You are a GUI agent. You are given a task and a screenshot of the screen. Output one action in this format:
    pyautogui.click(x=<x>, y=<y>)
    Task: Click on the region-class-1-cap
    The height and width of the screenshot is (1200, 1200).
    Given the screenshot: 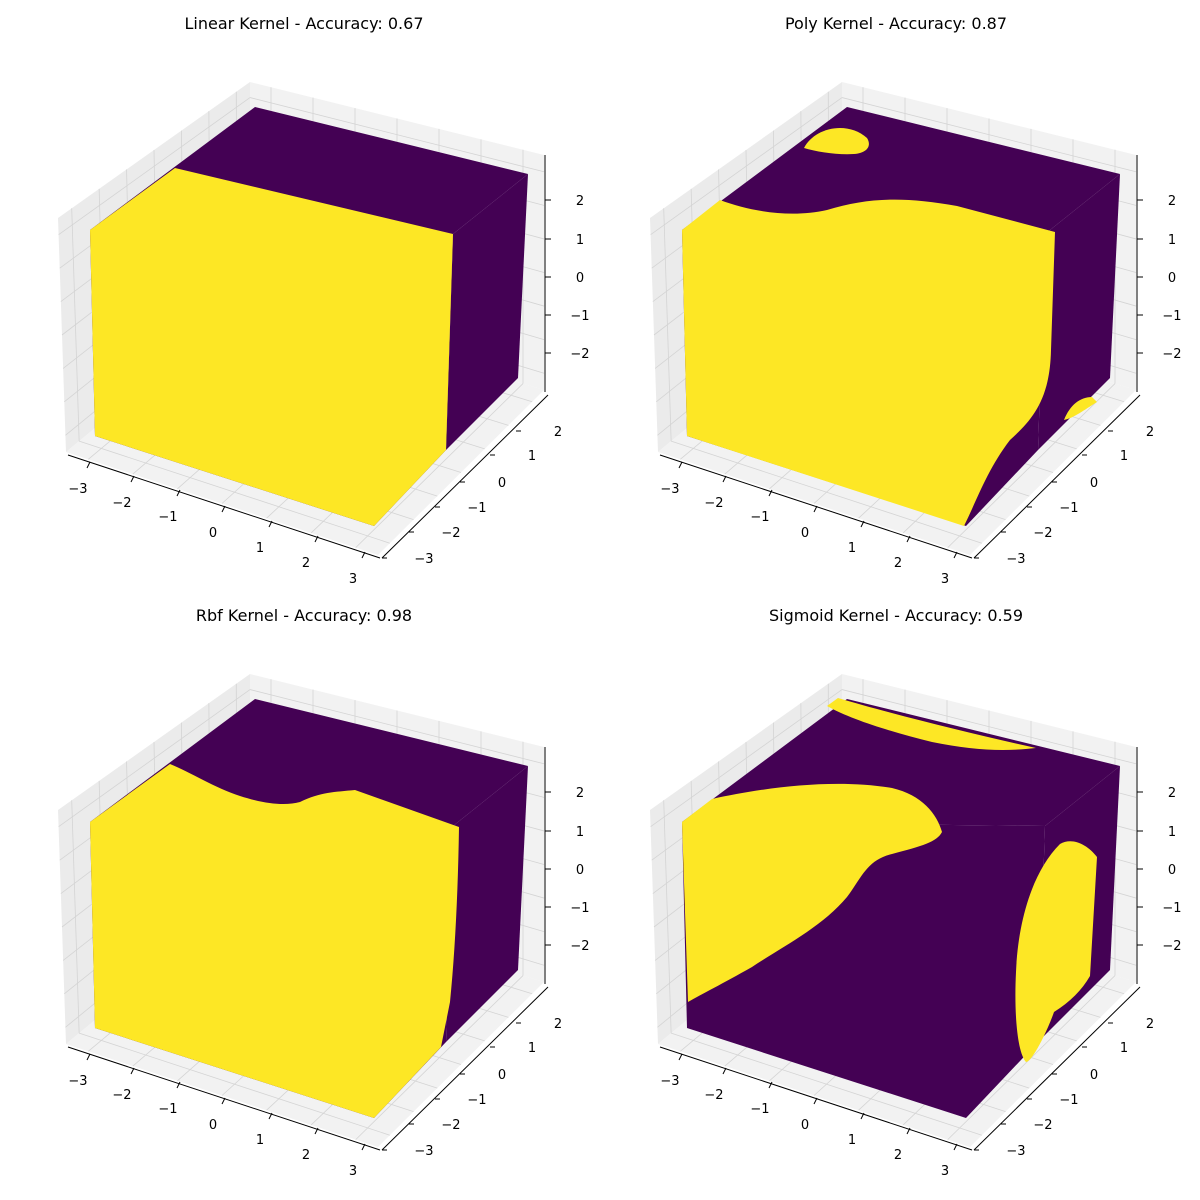 What is the action you would take?
    pyautogui.click(x=836, y=141)
    